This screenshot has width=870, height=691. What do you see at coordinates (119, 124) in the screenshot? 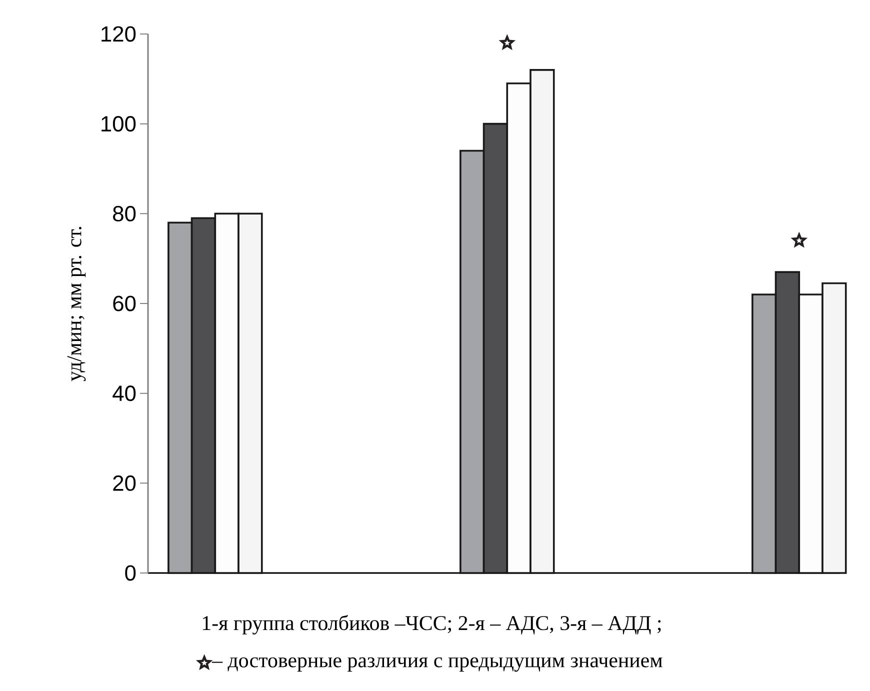
I see `y-tick-label: 100` at bounding box center [119, 124].